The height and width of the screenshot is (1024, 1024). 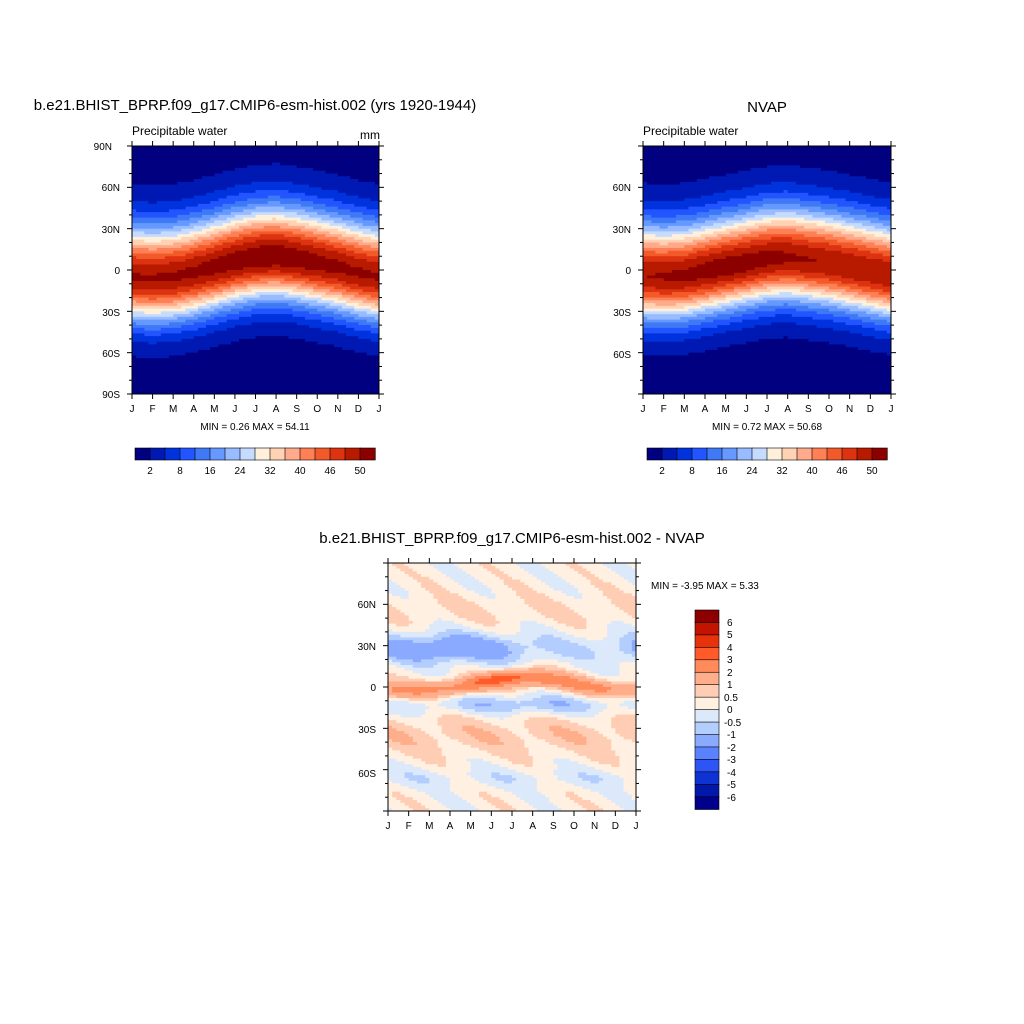 What do you see at coordinates (202, 454) in the screenshot?
I see `model-colorbar-swatch` at bounding box center [202, 454].